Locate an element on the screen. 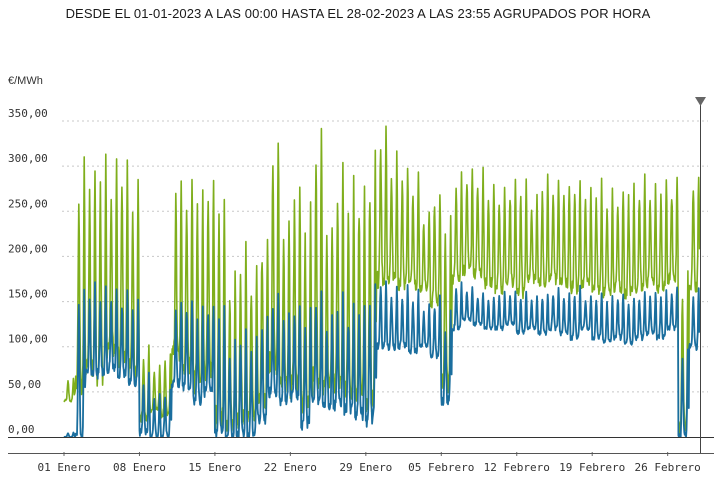 This screenshot has width=716, height=484. cursor-marker-icon is located at coordinates (700, 101).